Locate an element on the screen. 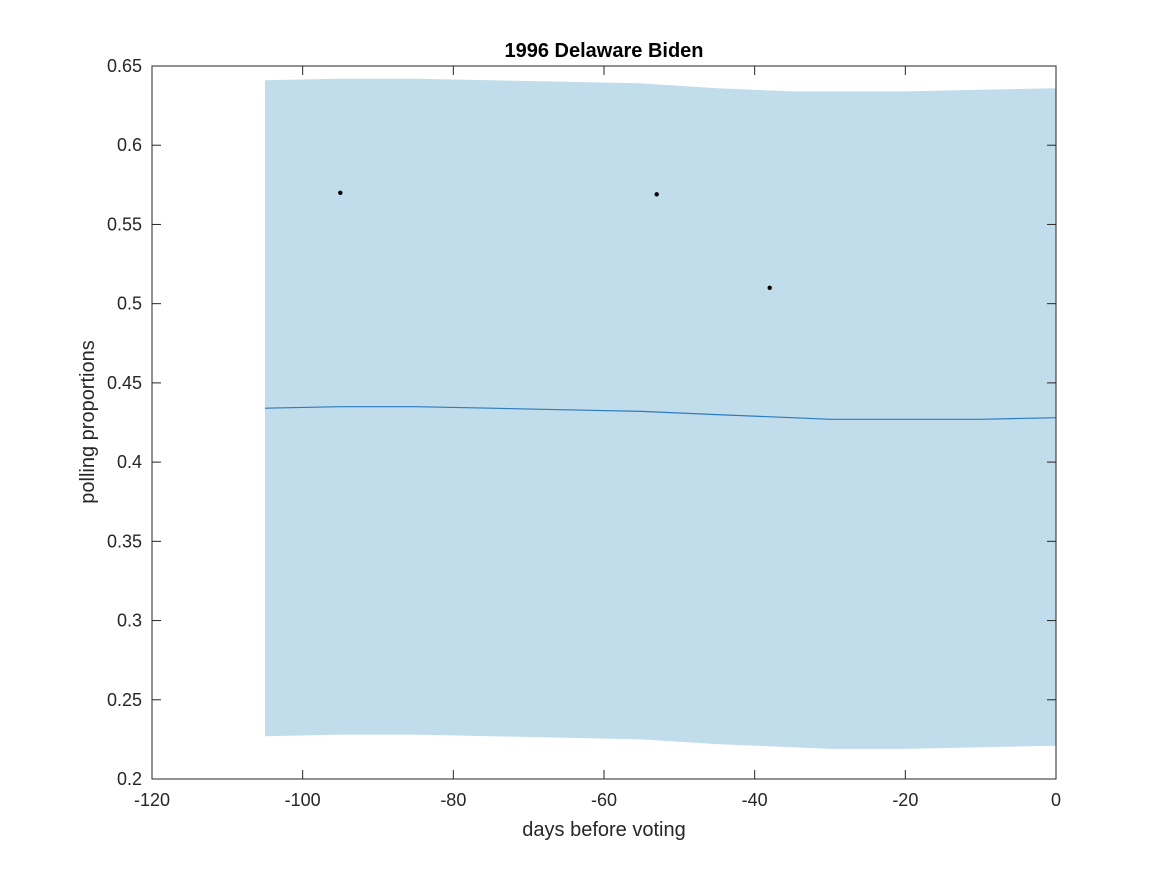 Image resolution: width=1167 pixels, height=875 pixels. y-tick-label: 0.6 is located at coordinates (129, 145).